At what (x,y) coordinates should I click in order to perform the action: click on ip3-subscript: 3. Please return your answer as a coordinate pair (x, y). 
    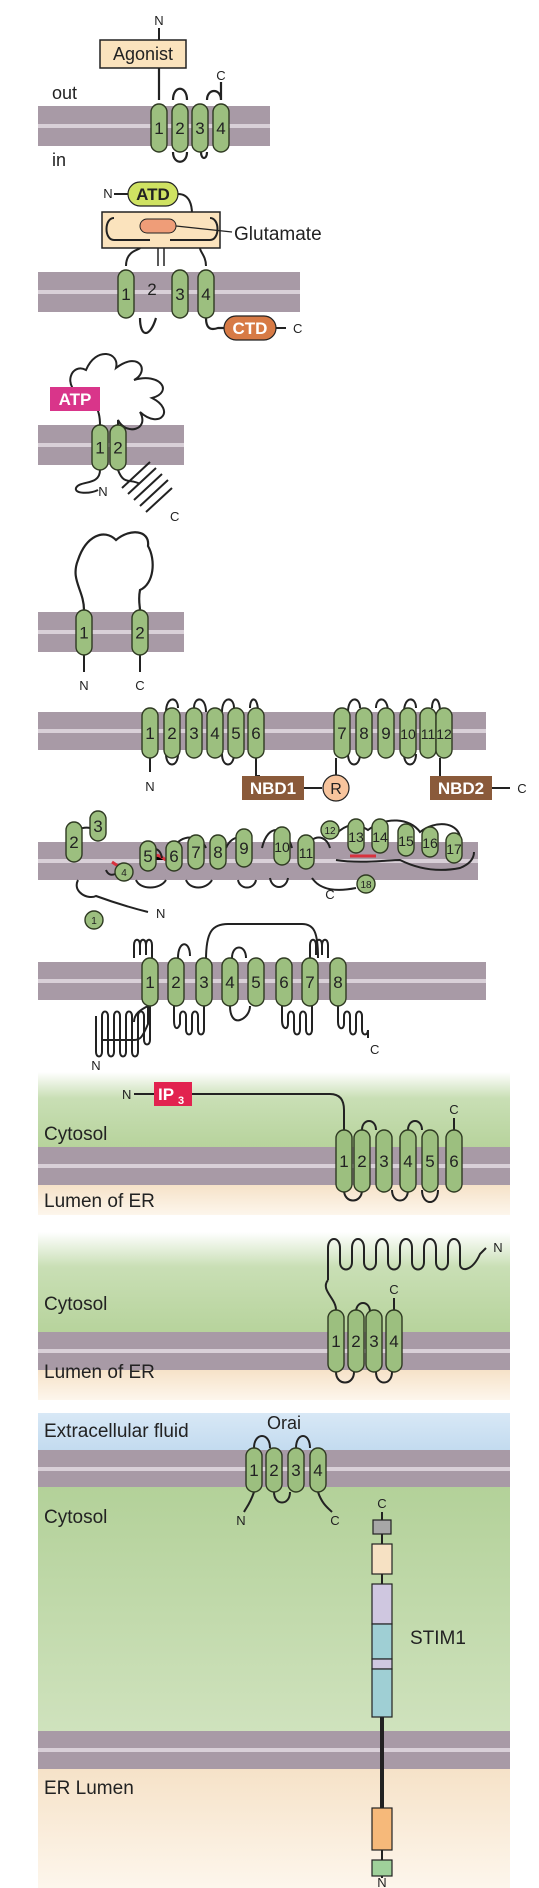
    Looking at the image, I should click on (181, 1101).